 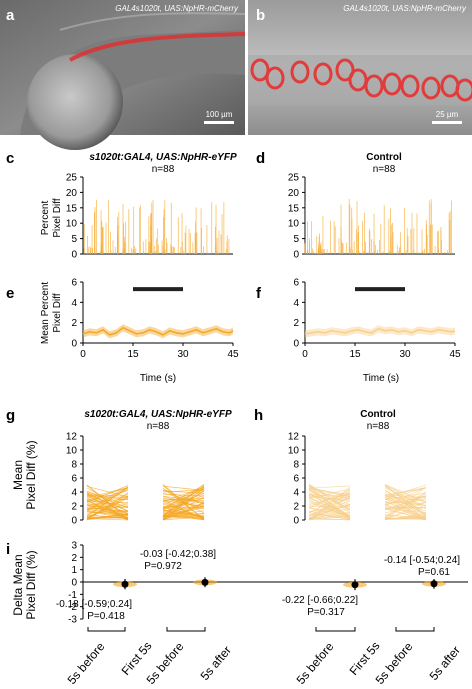 What do you see at coordinates (75, 102) in the screenshot?
I see `eye-shape` at bounding box center [75, 102].